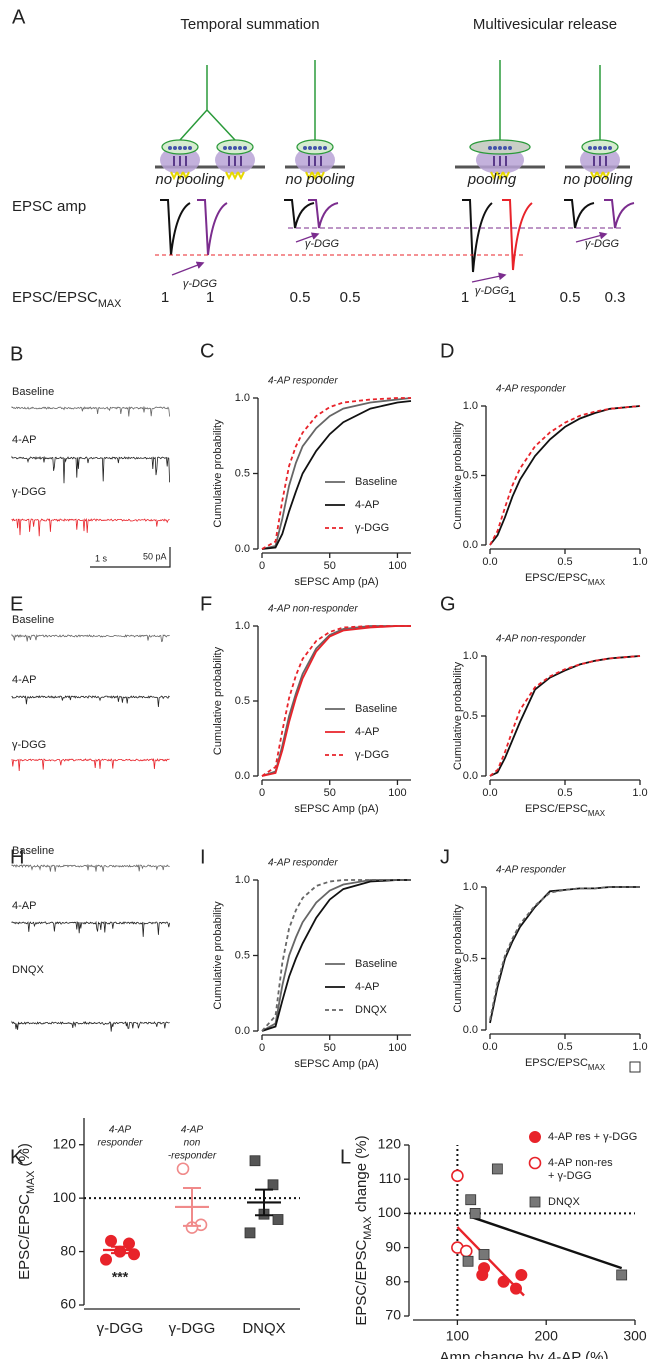 The height and width of the screenshot is (1359, 650). I want to click on y-tick-label: 100, so click(390, 1212).